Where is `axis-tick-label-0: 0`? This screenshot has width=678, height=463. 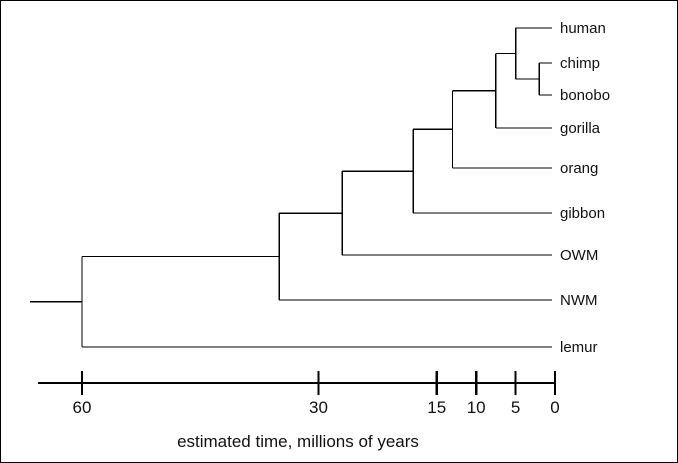 axis-tick-label-0: 0 is located at coordinates (554, 407).